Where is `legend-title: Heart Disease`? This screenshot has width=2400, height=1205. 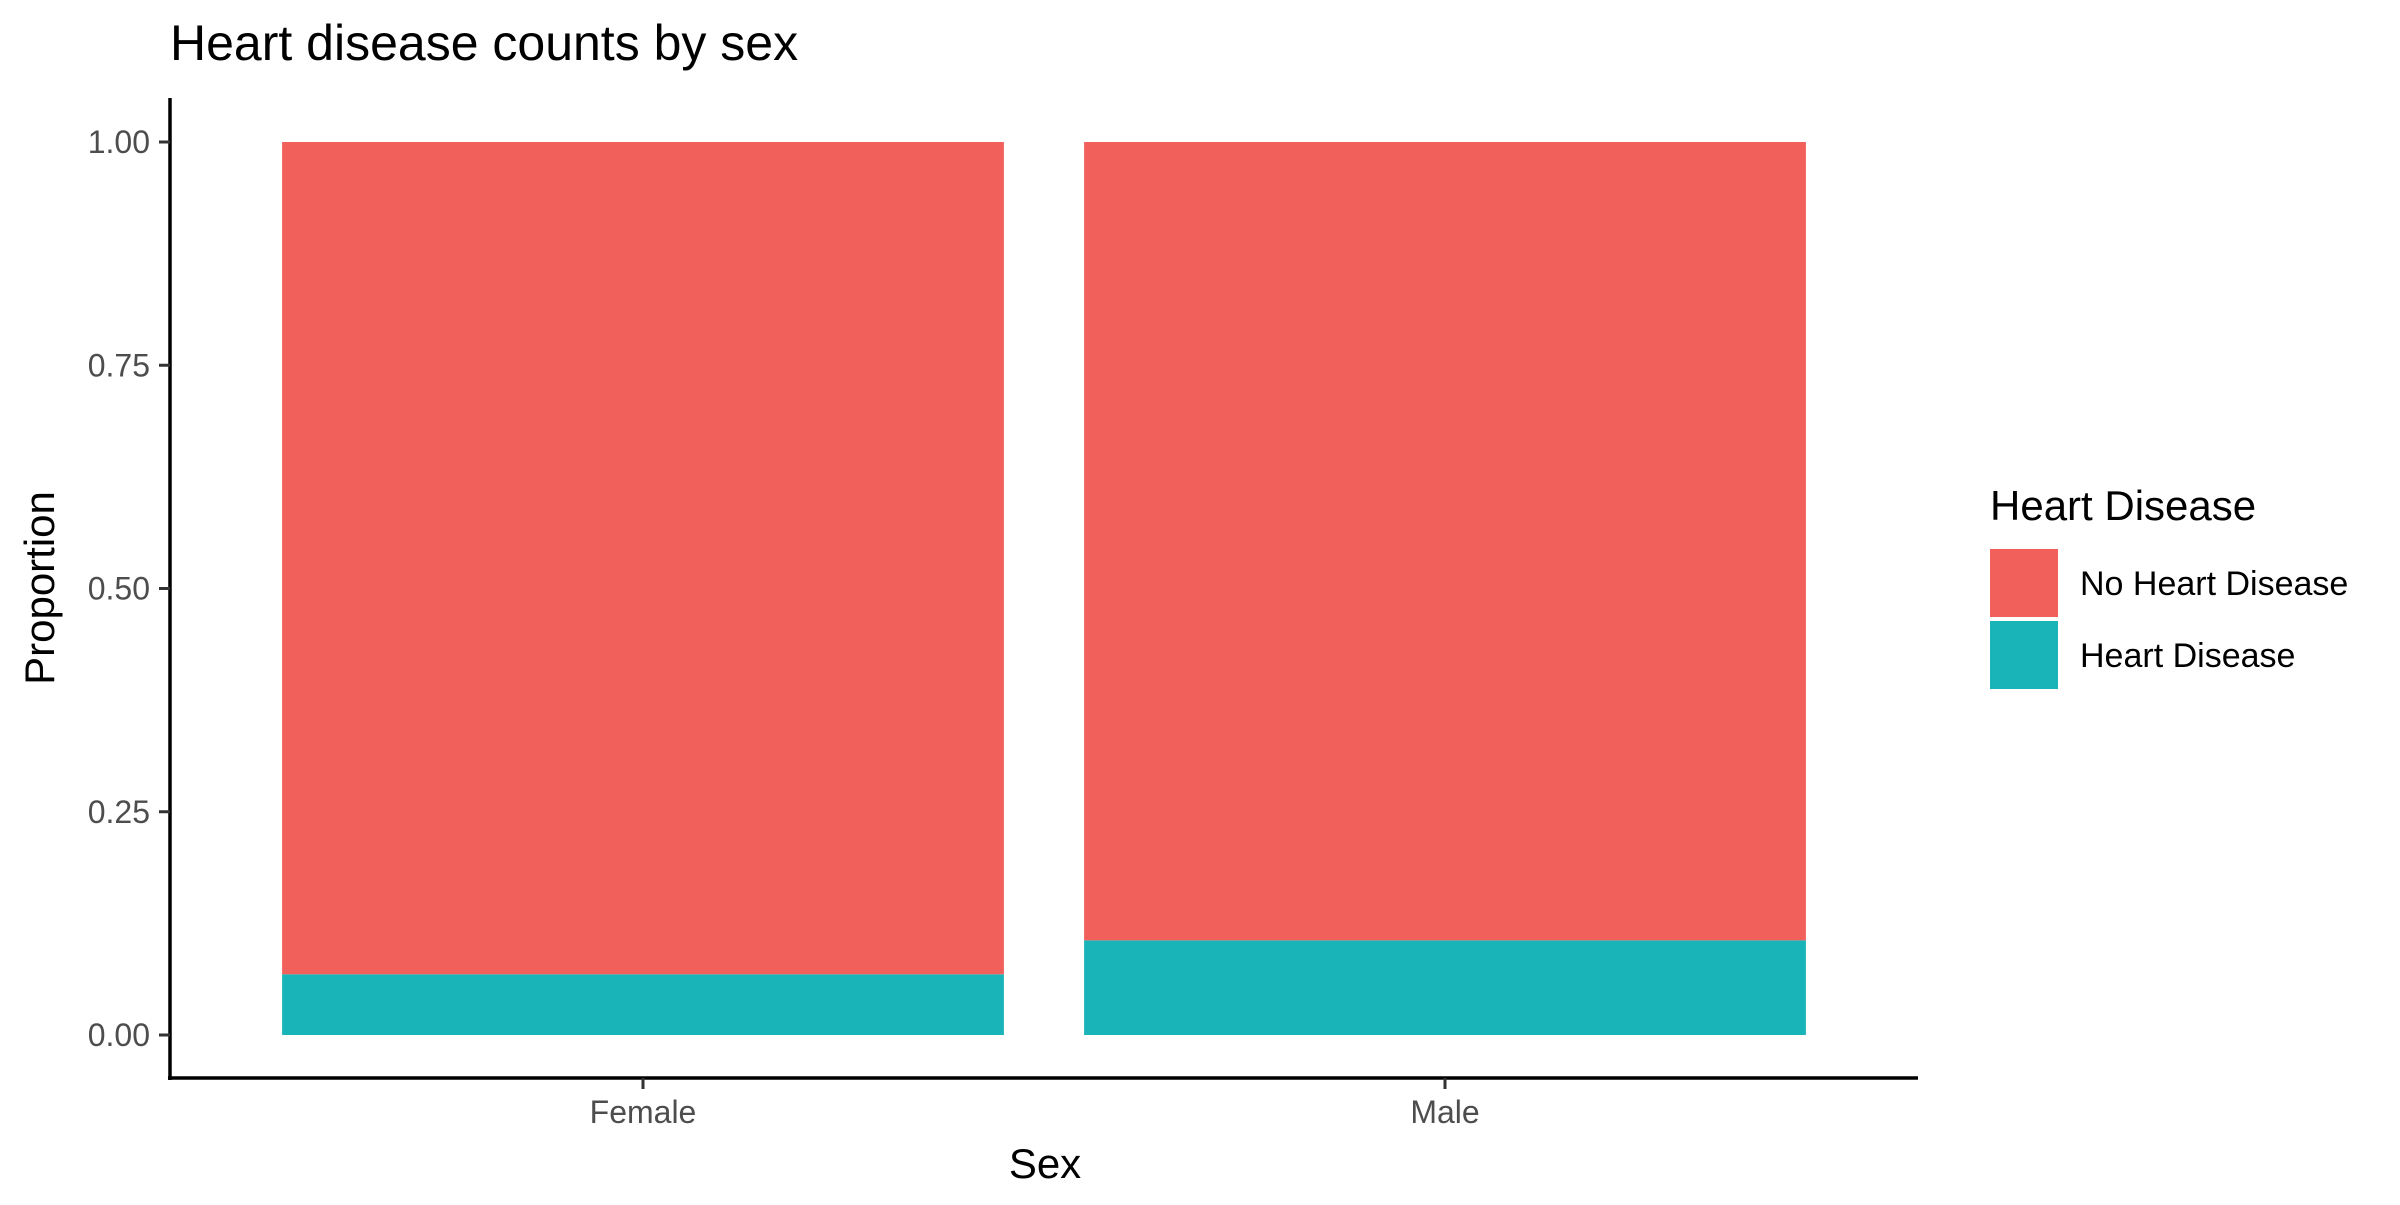 legend-title: Heart Disease is located at coordinates (2123, 505).